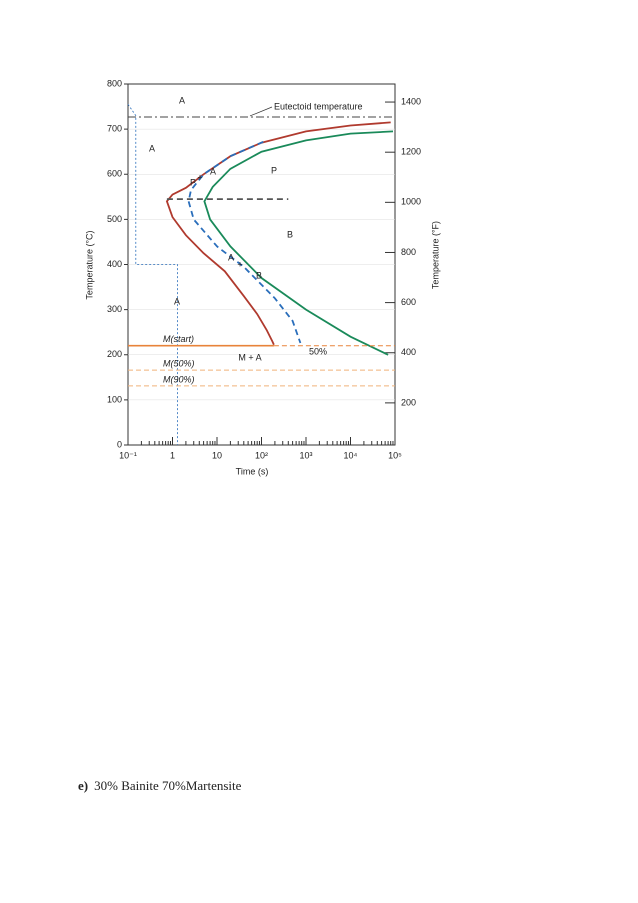 Image resolution: width=638 pixels, height=903 pixels. I want to click on m-label: M(50%), so click(179, 363).